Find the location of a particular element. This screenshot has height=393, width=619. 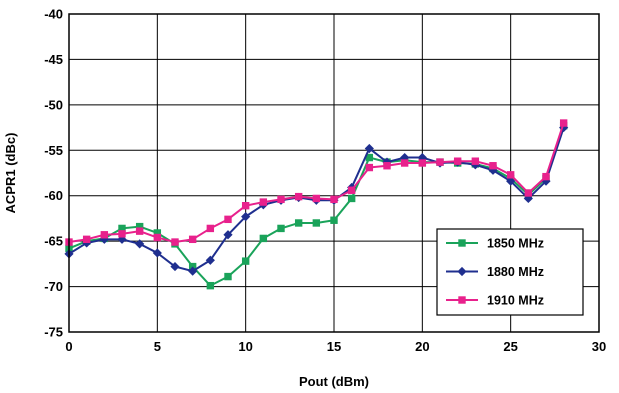

x-axis-title: Pout (dBm) is located at coordinates (334, 381).